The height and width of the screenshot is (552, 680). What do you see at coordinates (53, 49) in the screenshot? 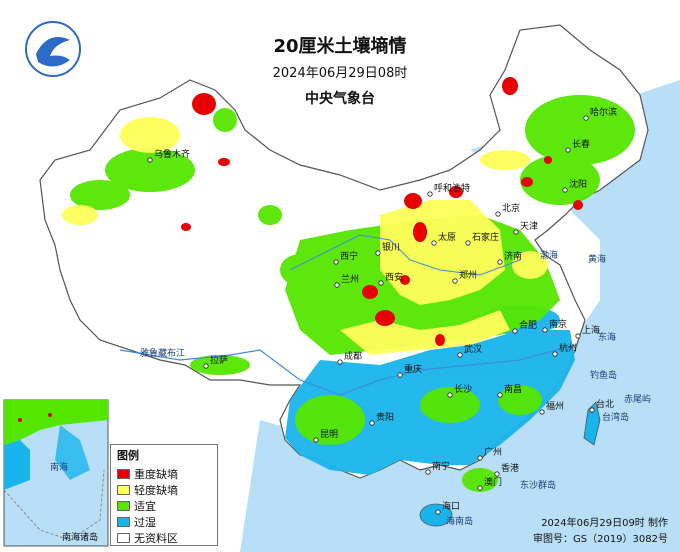
I see `cma-logo` at bounding box center [53, 49].